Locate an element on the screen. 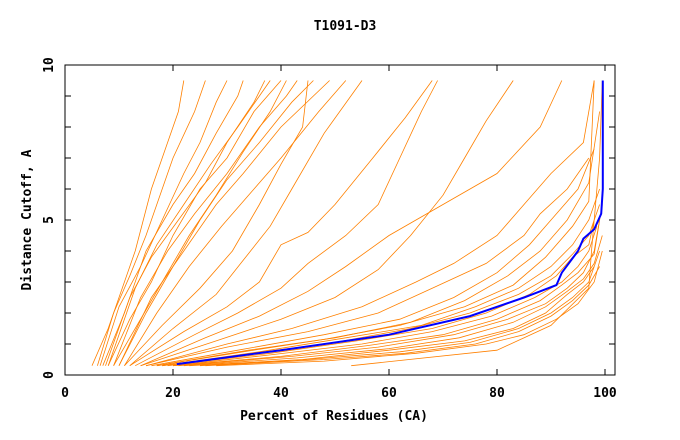 The height and width of the screenshot is (440, 680). x-tick-label: 80 is located at coordinates (497, 393).